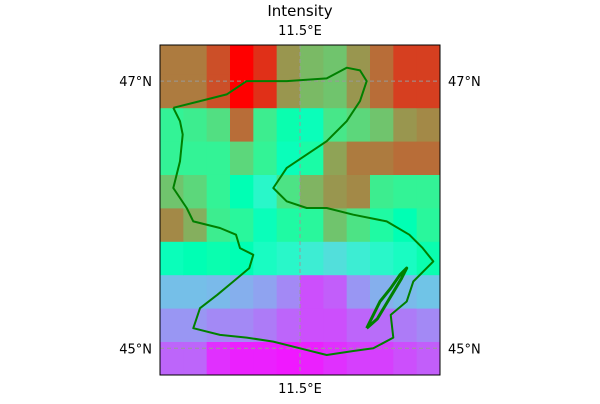 This screenshot has width=600, height=404. Describe the element at coordinates (464, 82) in the screenshot. I see `lat-label-right: 47°N` at that location.